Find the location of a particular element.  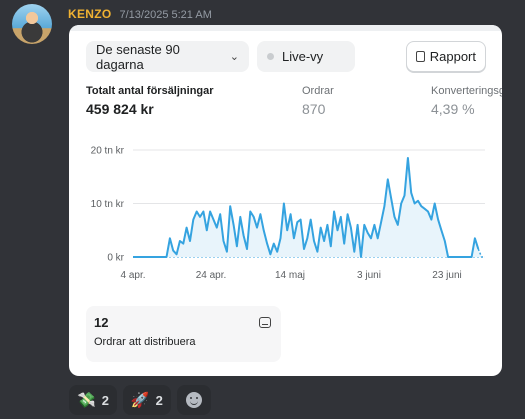

chart-y-tick-label: 20 tn kr is located at coordinates (108, 151).